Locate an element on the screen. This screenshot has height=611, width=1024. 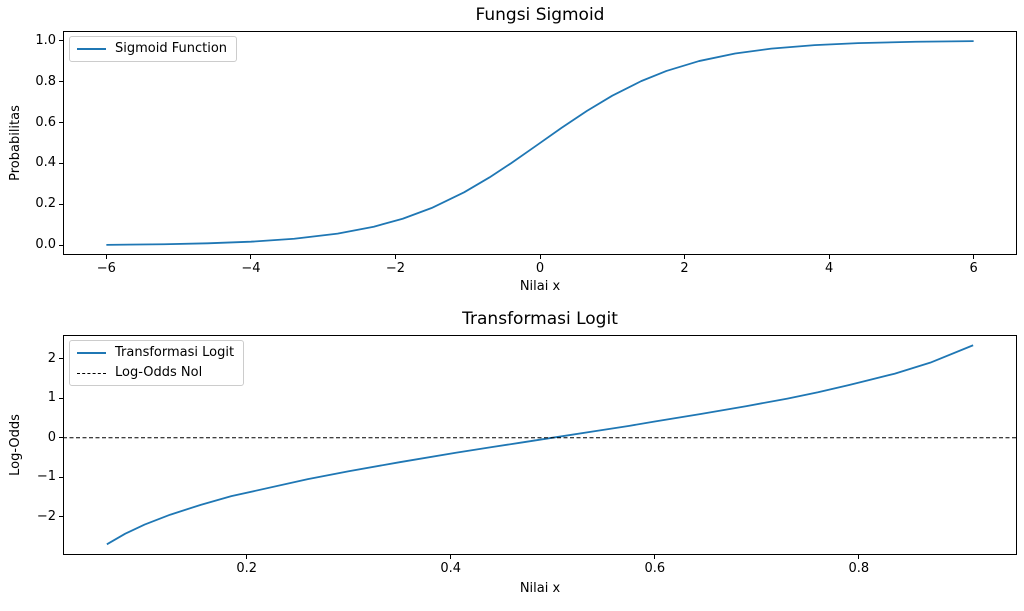
x-tick-label: −6 is located at coordinates (106, 268).